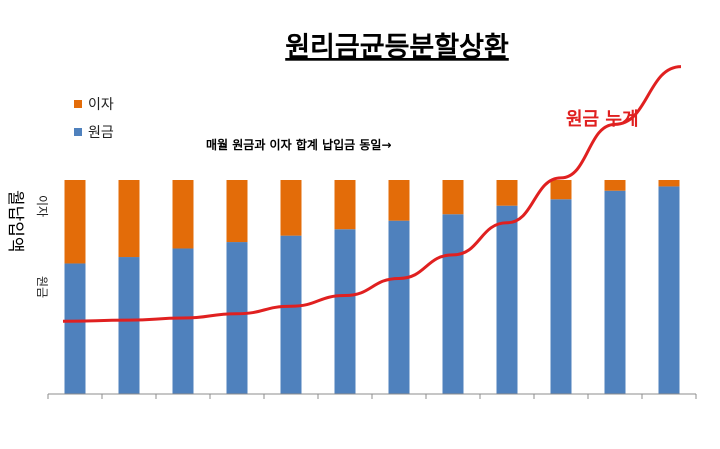  I want to click on y-axis-label: 월납입액, so click(15, 221).